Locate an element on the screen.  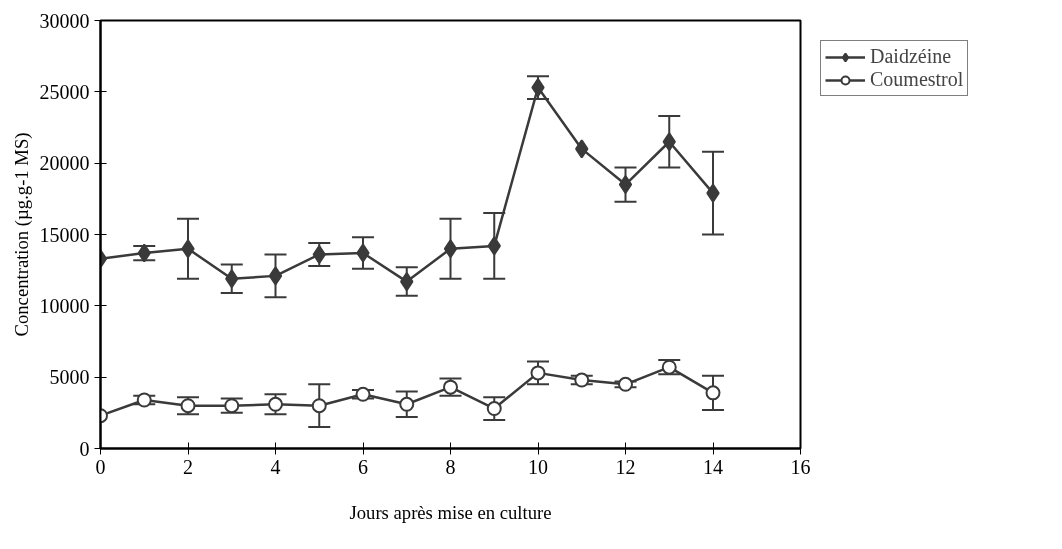
y-tick-label: 10000 is located at coordinates (64, 305).